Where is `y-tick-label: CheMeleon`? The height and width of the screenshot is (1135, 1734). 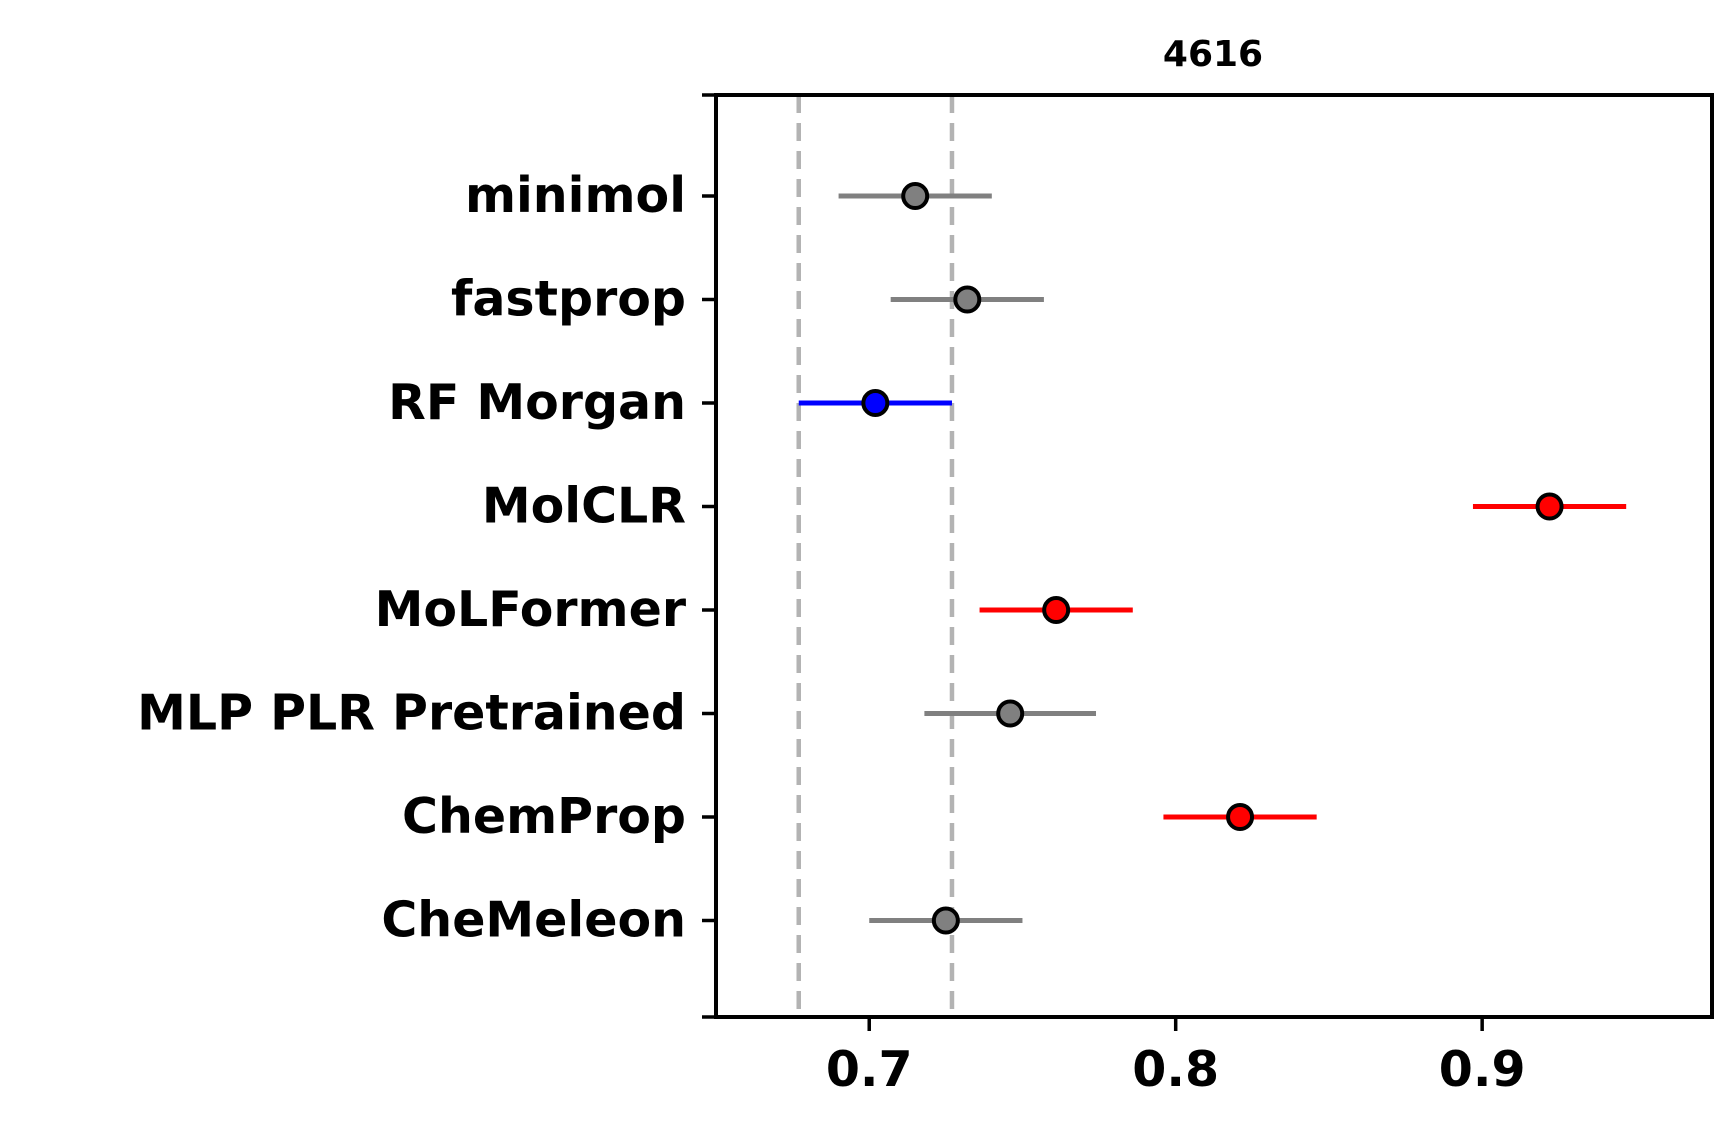
y-tick-label: CheMeleon is located at coordinates (533, 920).